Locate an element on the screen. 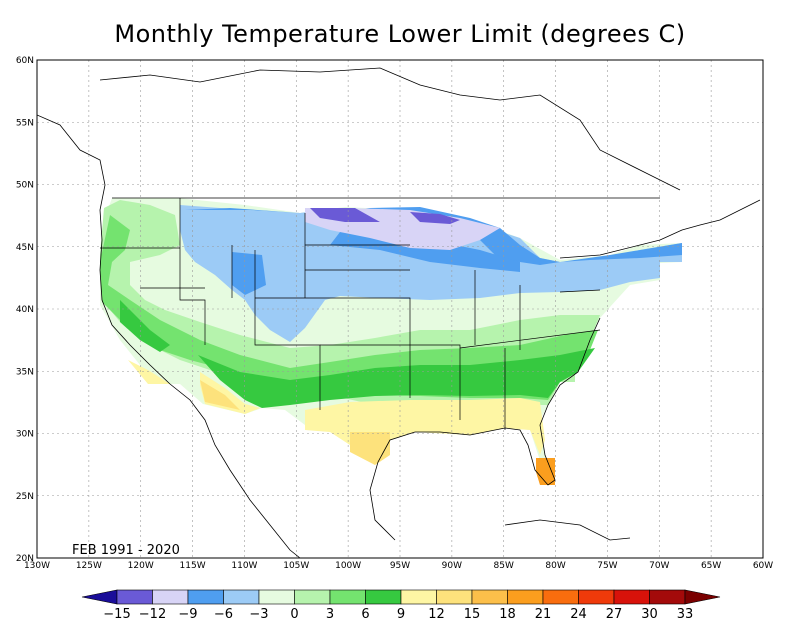 Image resolution: width=800 pixels, height=618 pixels. colorbar: −15 −12 −9 −6 −3 0 3 6 9 12 15 18 21 24 27 30 33 is located at coordinates (401, 603).